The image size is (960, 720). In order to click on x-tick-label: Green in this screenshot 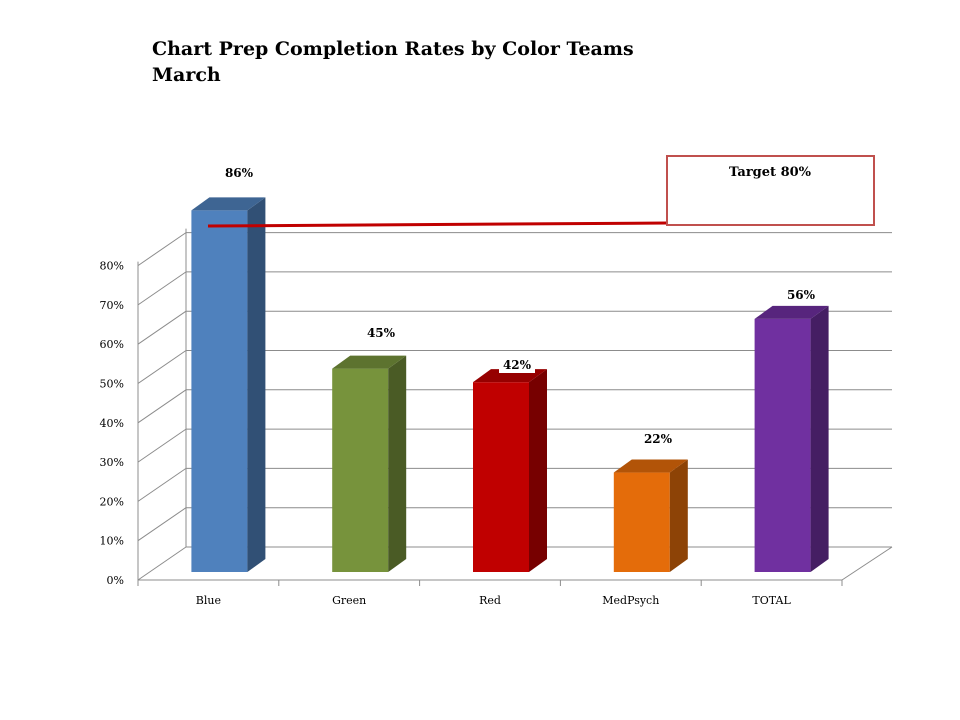, I will do `click(349, 600)`.